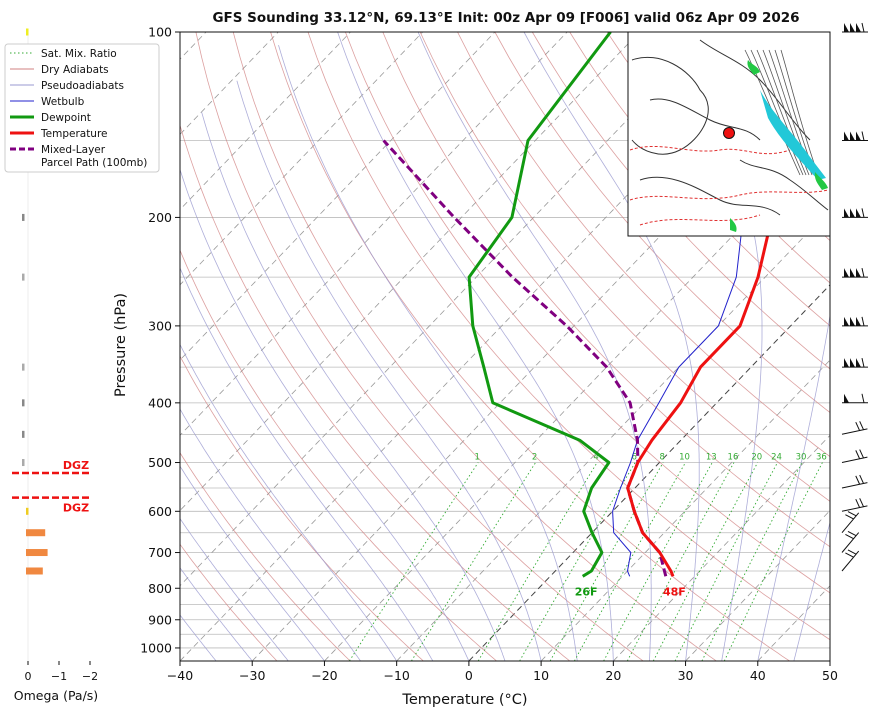  Describe the element at coordinates (56, 695) in the screenshot. I see `omega-axis-label: Omega (Pa/s)` at that location.